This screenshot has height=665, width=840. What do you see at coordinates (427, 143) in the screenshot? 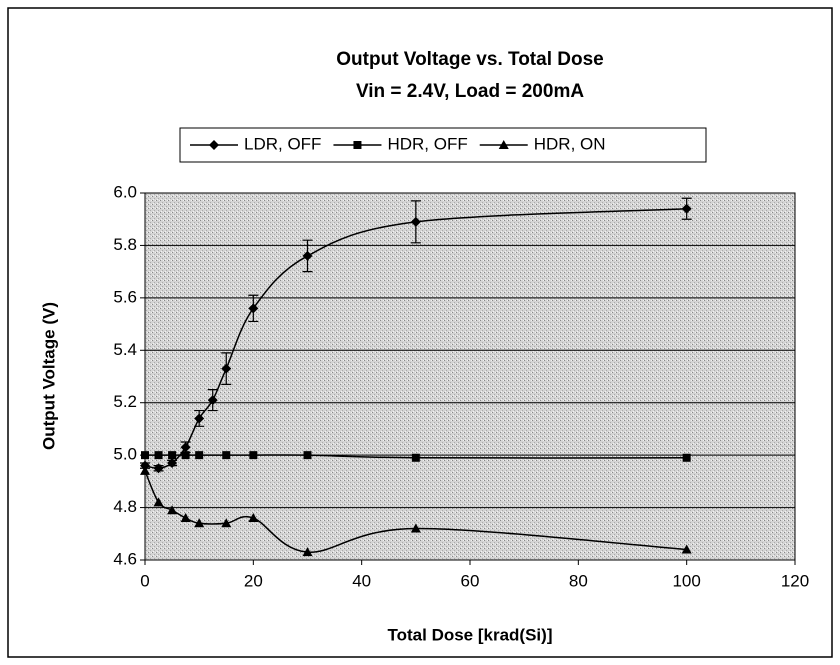
I see `legend-label: HDR, OFF` at bounding box center [427, 143].